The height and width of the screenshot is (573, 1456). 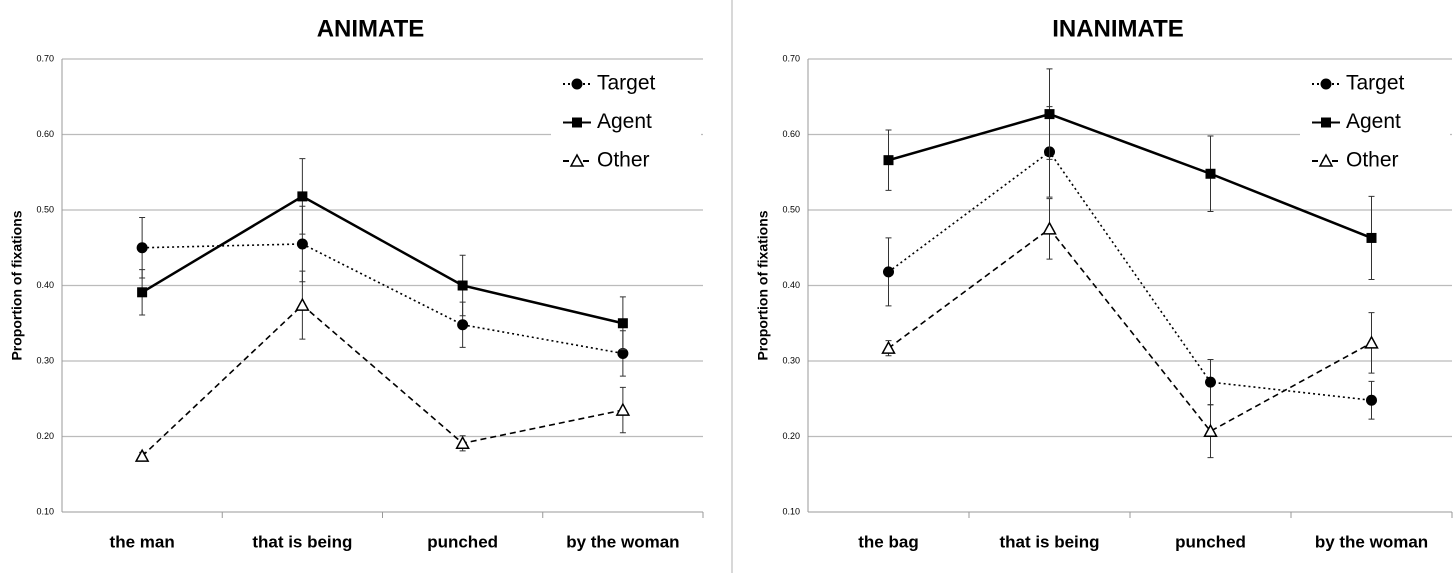 I want to click on chart-title: INANIMATE, so click(x=1118, y=28).